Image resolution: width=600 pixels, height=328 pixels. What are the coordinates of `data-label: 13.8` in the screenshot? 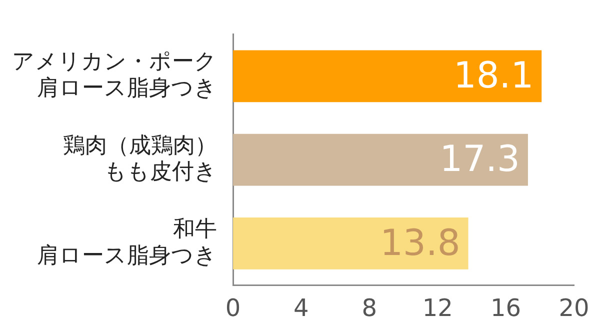 It's located at (420, 243).